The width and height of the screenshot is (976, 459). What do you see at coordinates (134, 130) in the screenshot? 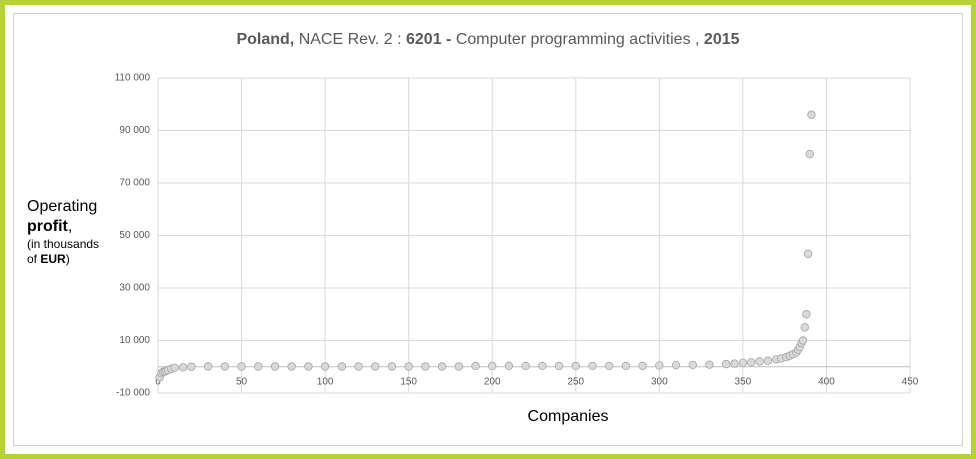
I see `y-tick-label: 90 000` at bounding box center [134, 130].